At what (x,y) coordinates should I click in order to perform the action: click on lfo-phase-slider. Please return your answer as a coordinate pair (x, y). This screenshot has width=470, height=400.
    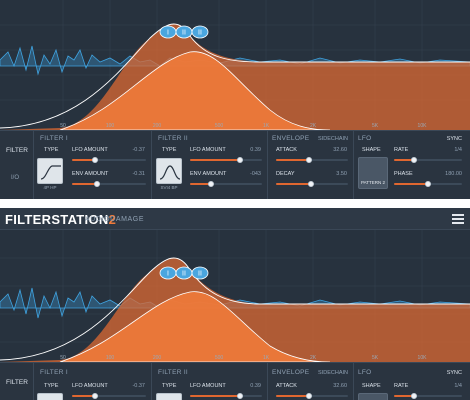
    Looking at the image, I should click on (428, 184).